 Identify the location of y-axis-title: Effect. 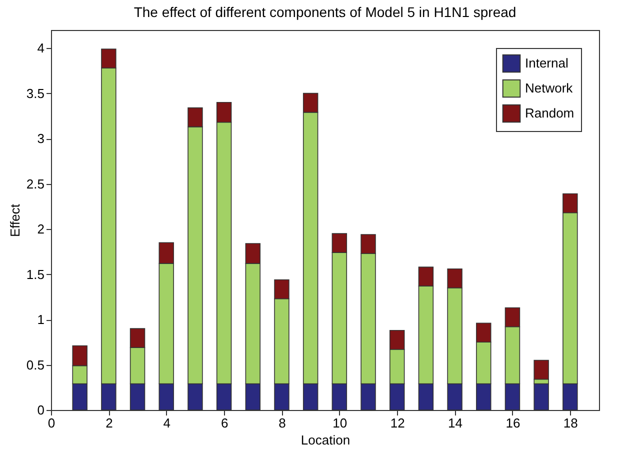
(14, 221).